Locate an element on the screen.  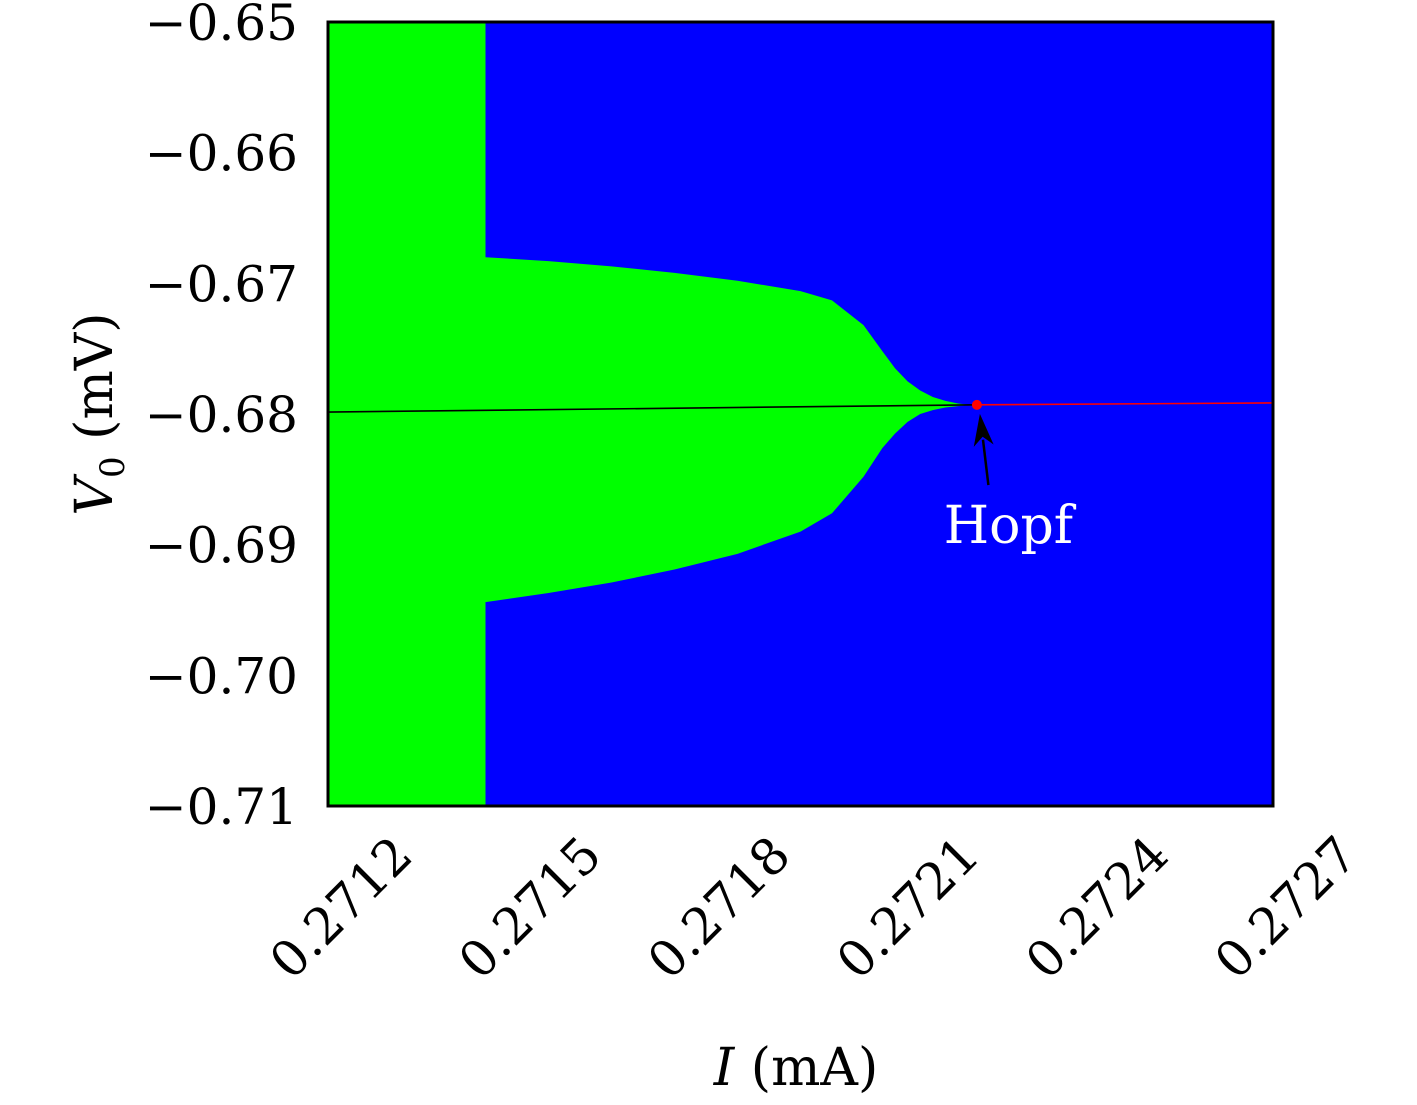
y-axis-variable: V is located at coordinates (95, 495).